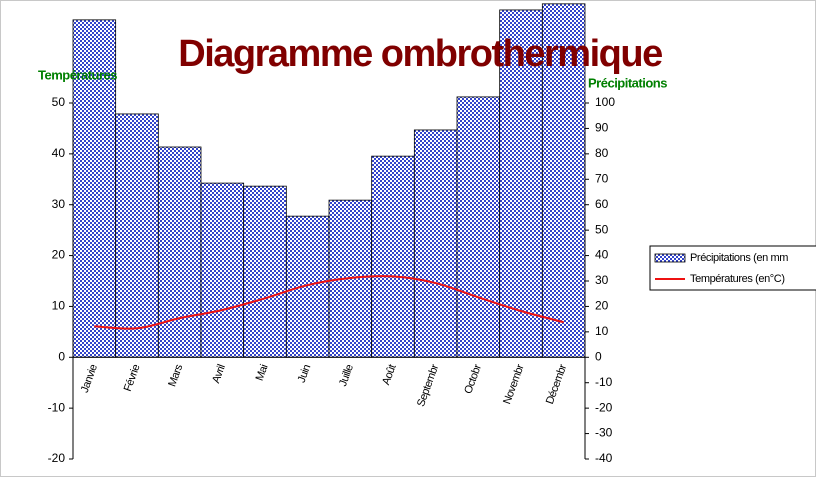 The width and height of the screenshot is (816, 477). I want to click on y2-tick-label: 100, so click(605, 102).